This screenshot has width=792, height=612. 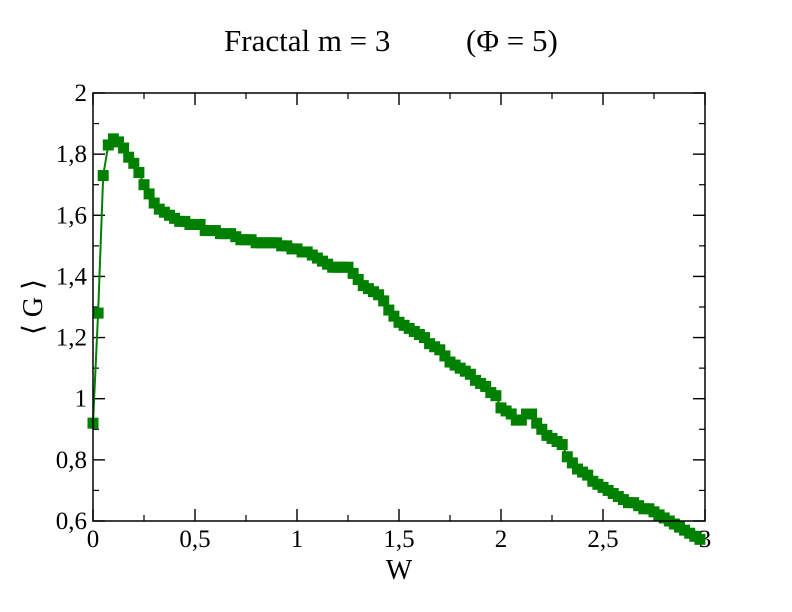 What do you see at coordinates (399, 570) in the screenshot?
I see `x-axis-label: W` at bounding box center [399, 570].